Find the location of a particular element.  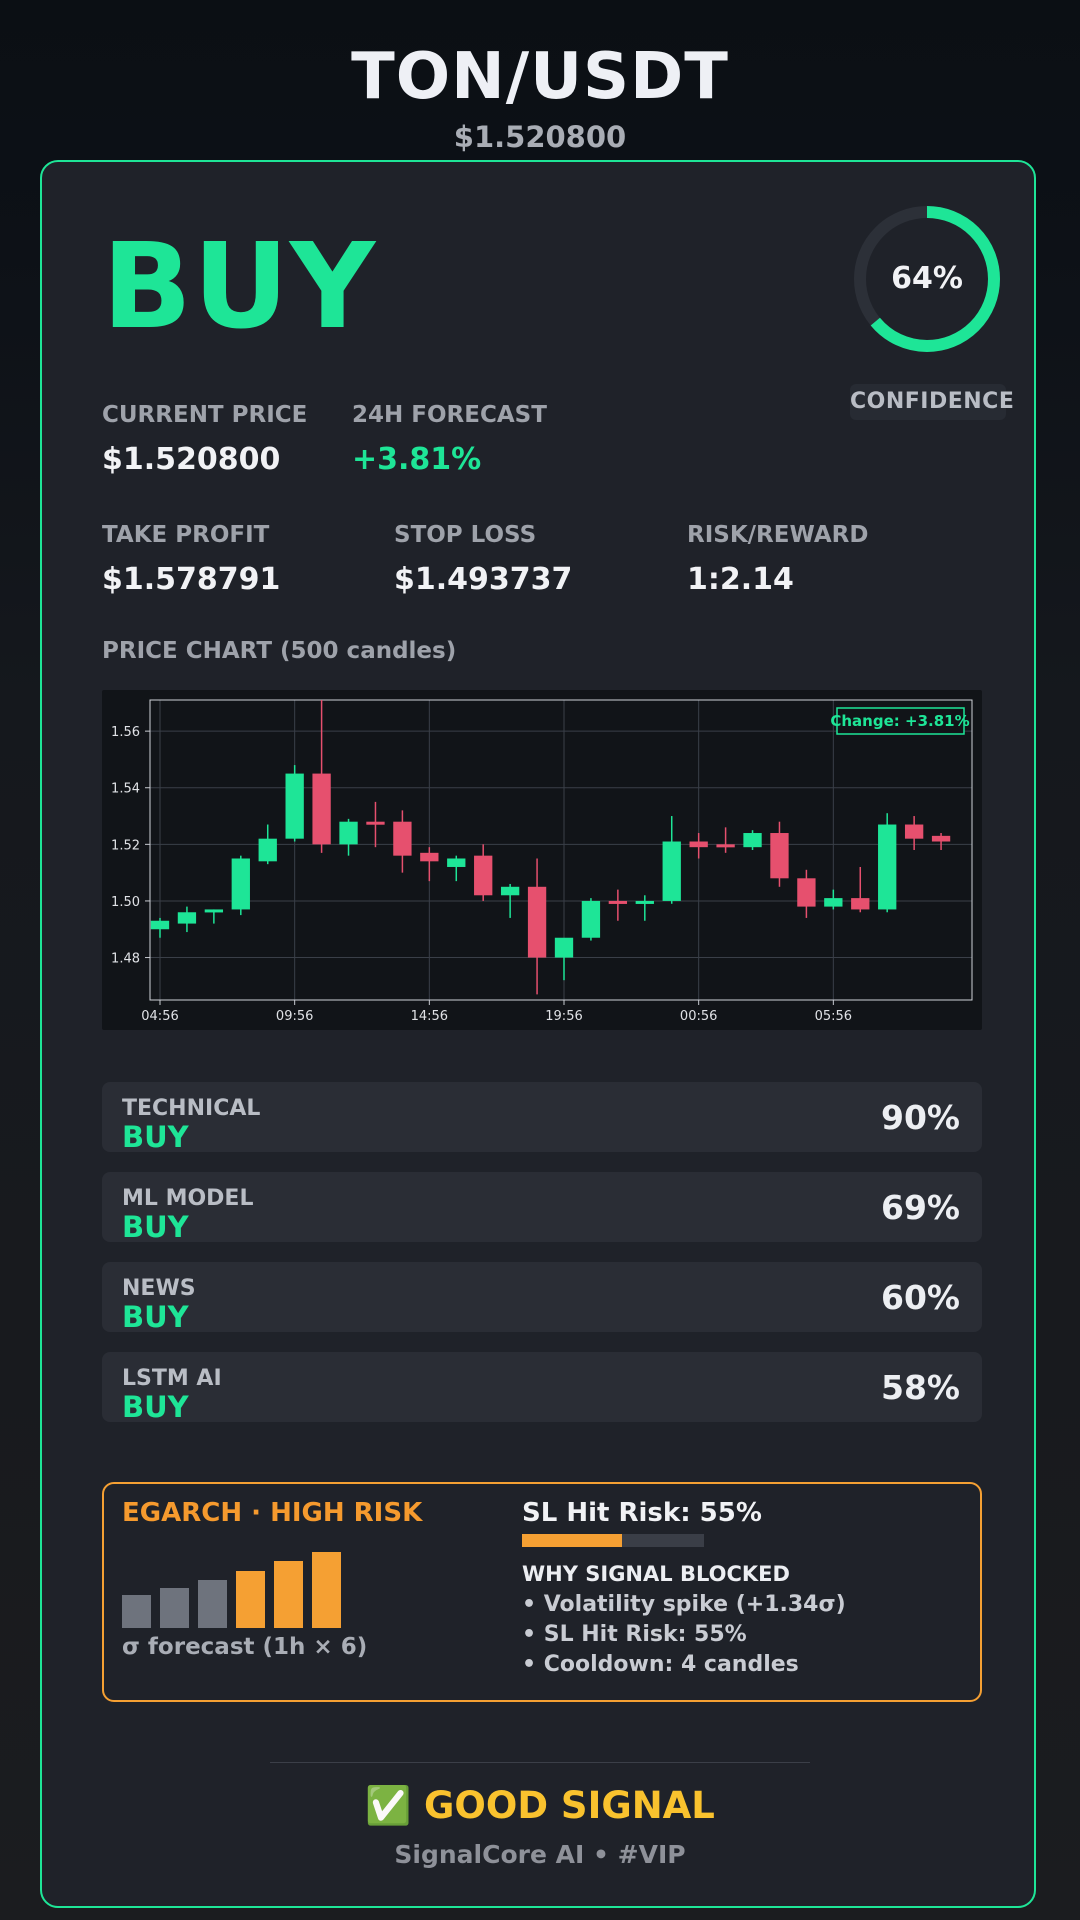

chart-y-tick-label: 1.56 is located at coordinates (125, 732).